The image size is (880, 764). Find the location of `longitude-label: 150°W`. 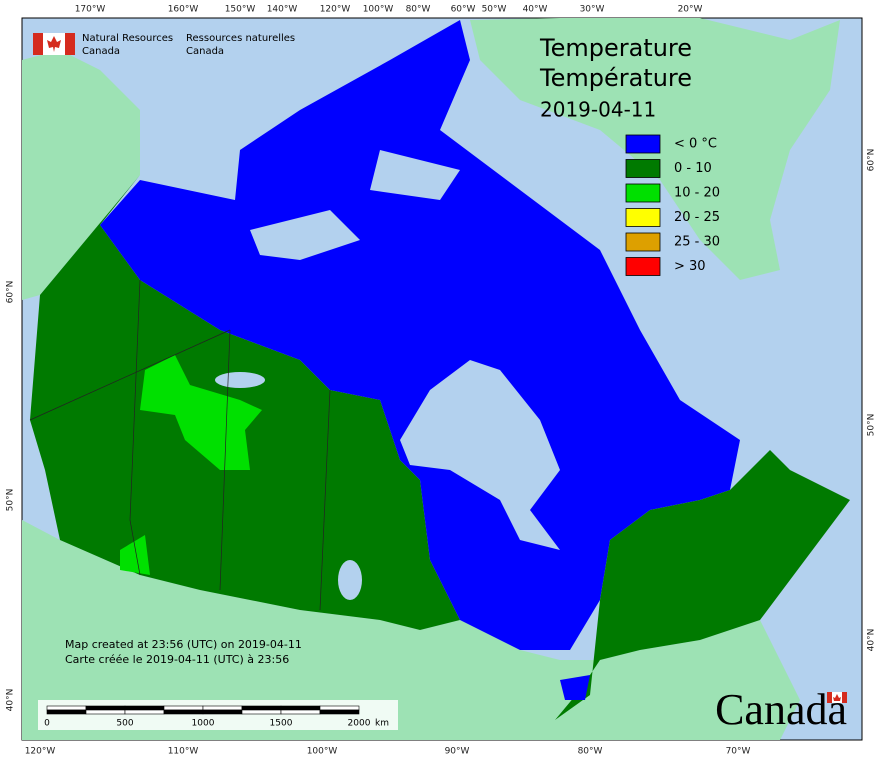

longitude-label: 150°W is located at coordinates (240, 10).